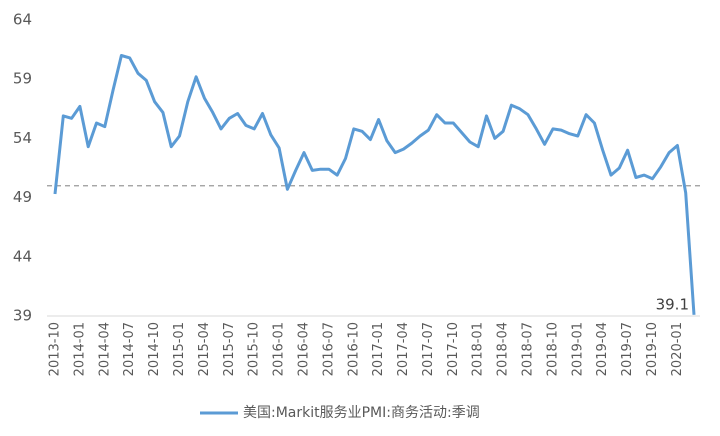  Describe the element at coordinates (672, 304) in the screenshot. I see `data-label: 39.1` at that location.